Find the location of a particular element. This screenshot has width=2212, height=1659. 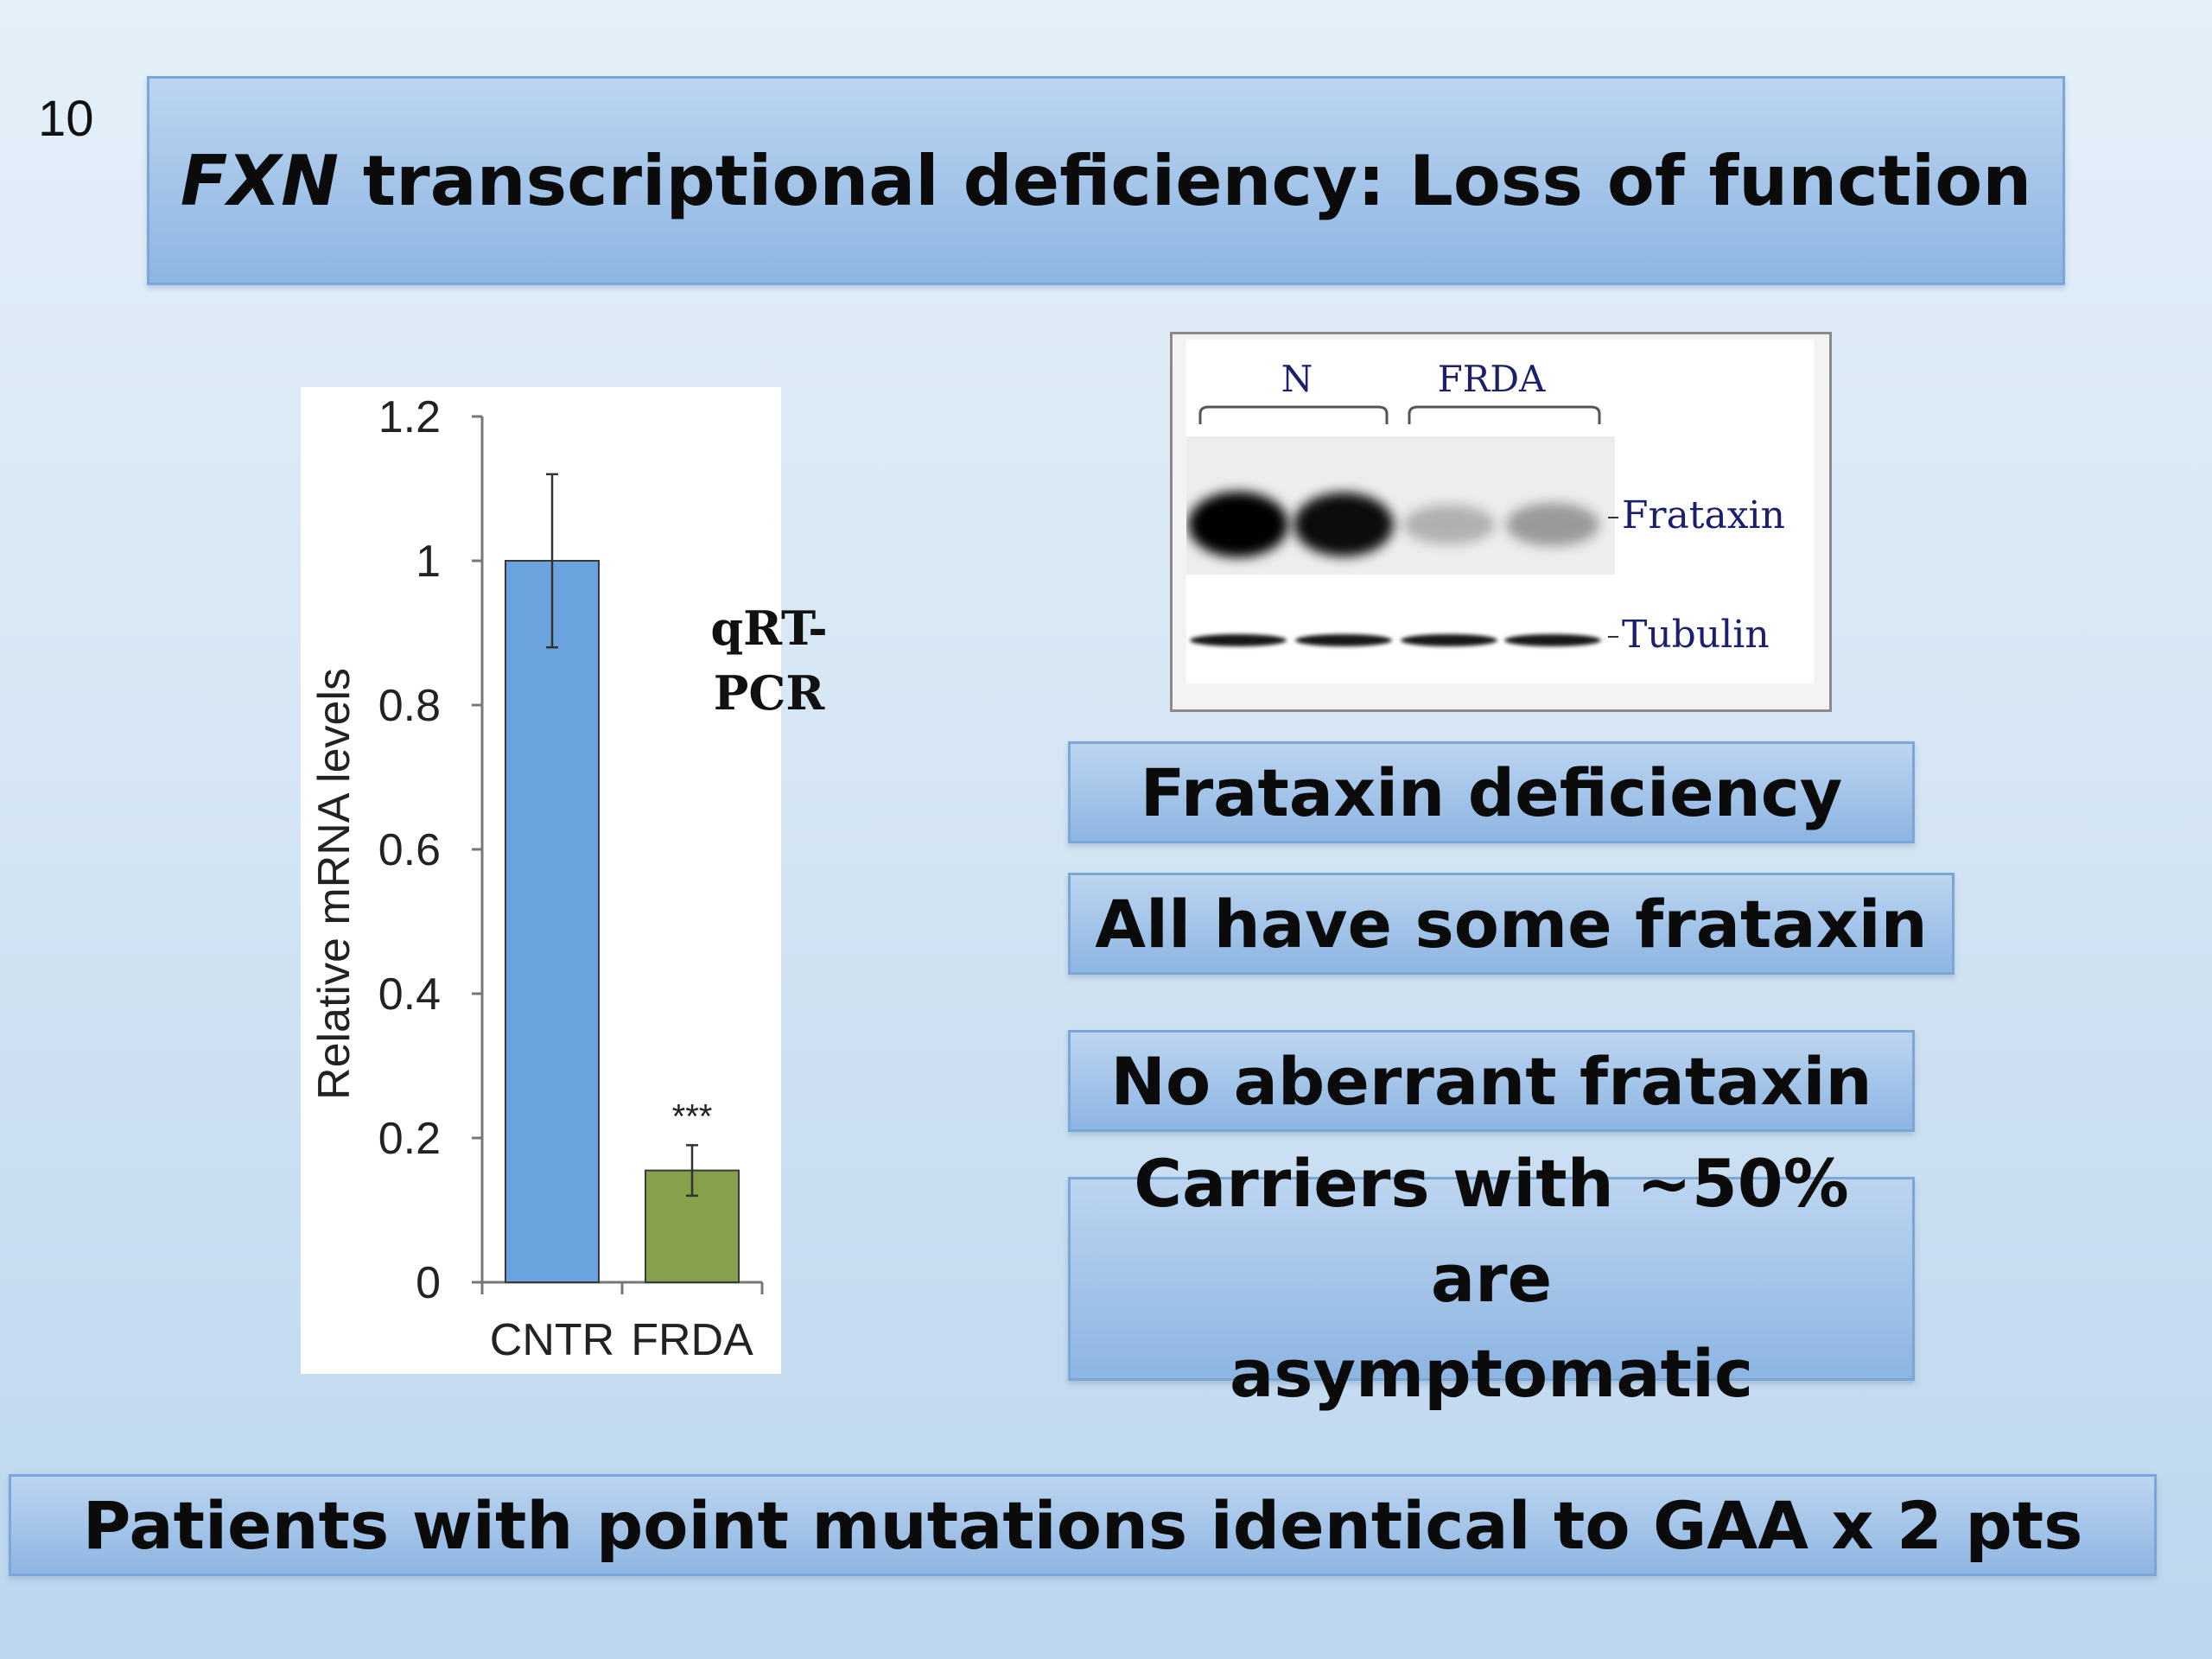

carriers-box: Carriers with ~50% are asymptomatic is located at coordinates (1491, 1278).